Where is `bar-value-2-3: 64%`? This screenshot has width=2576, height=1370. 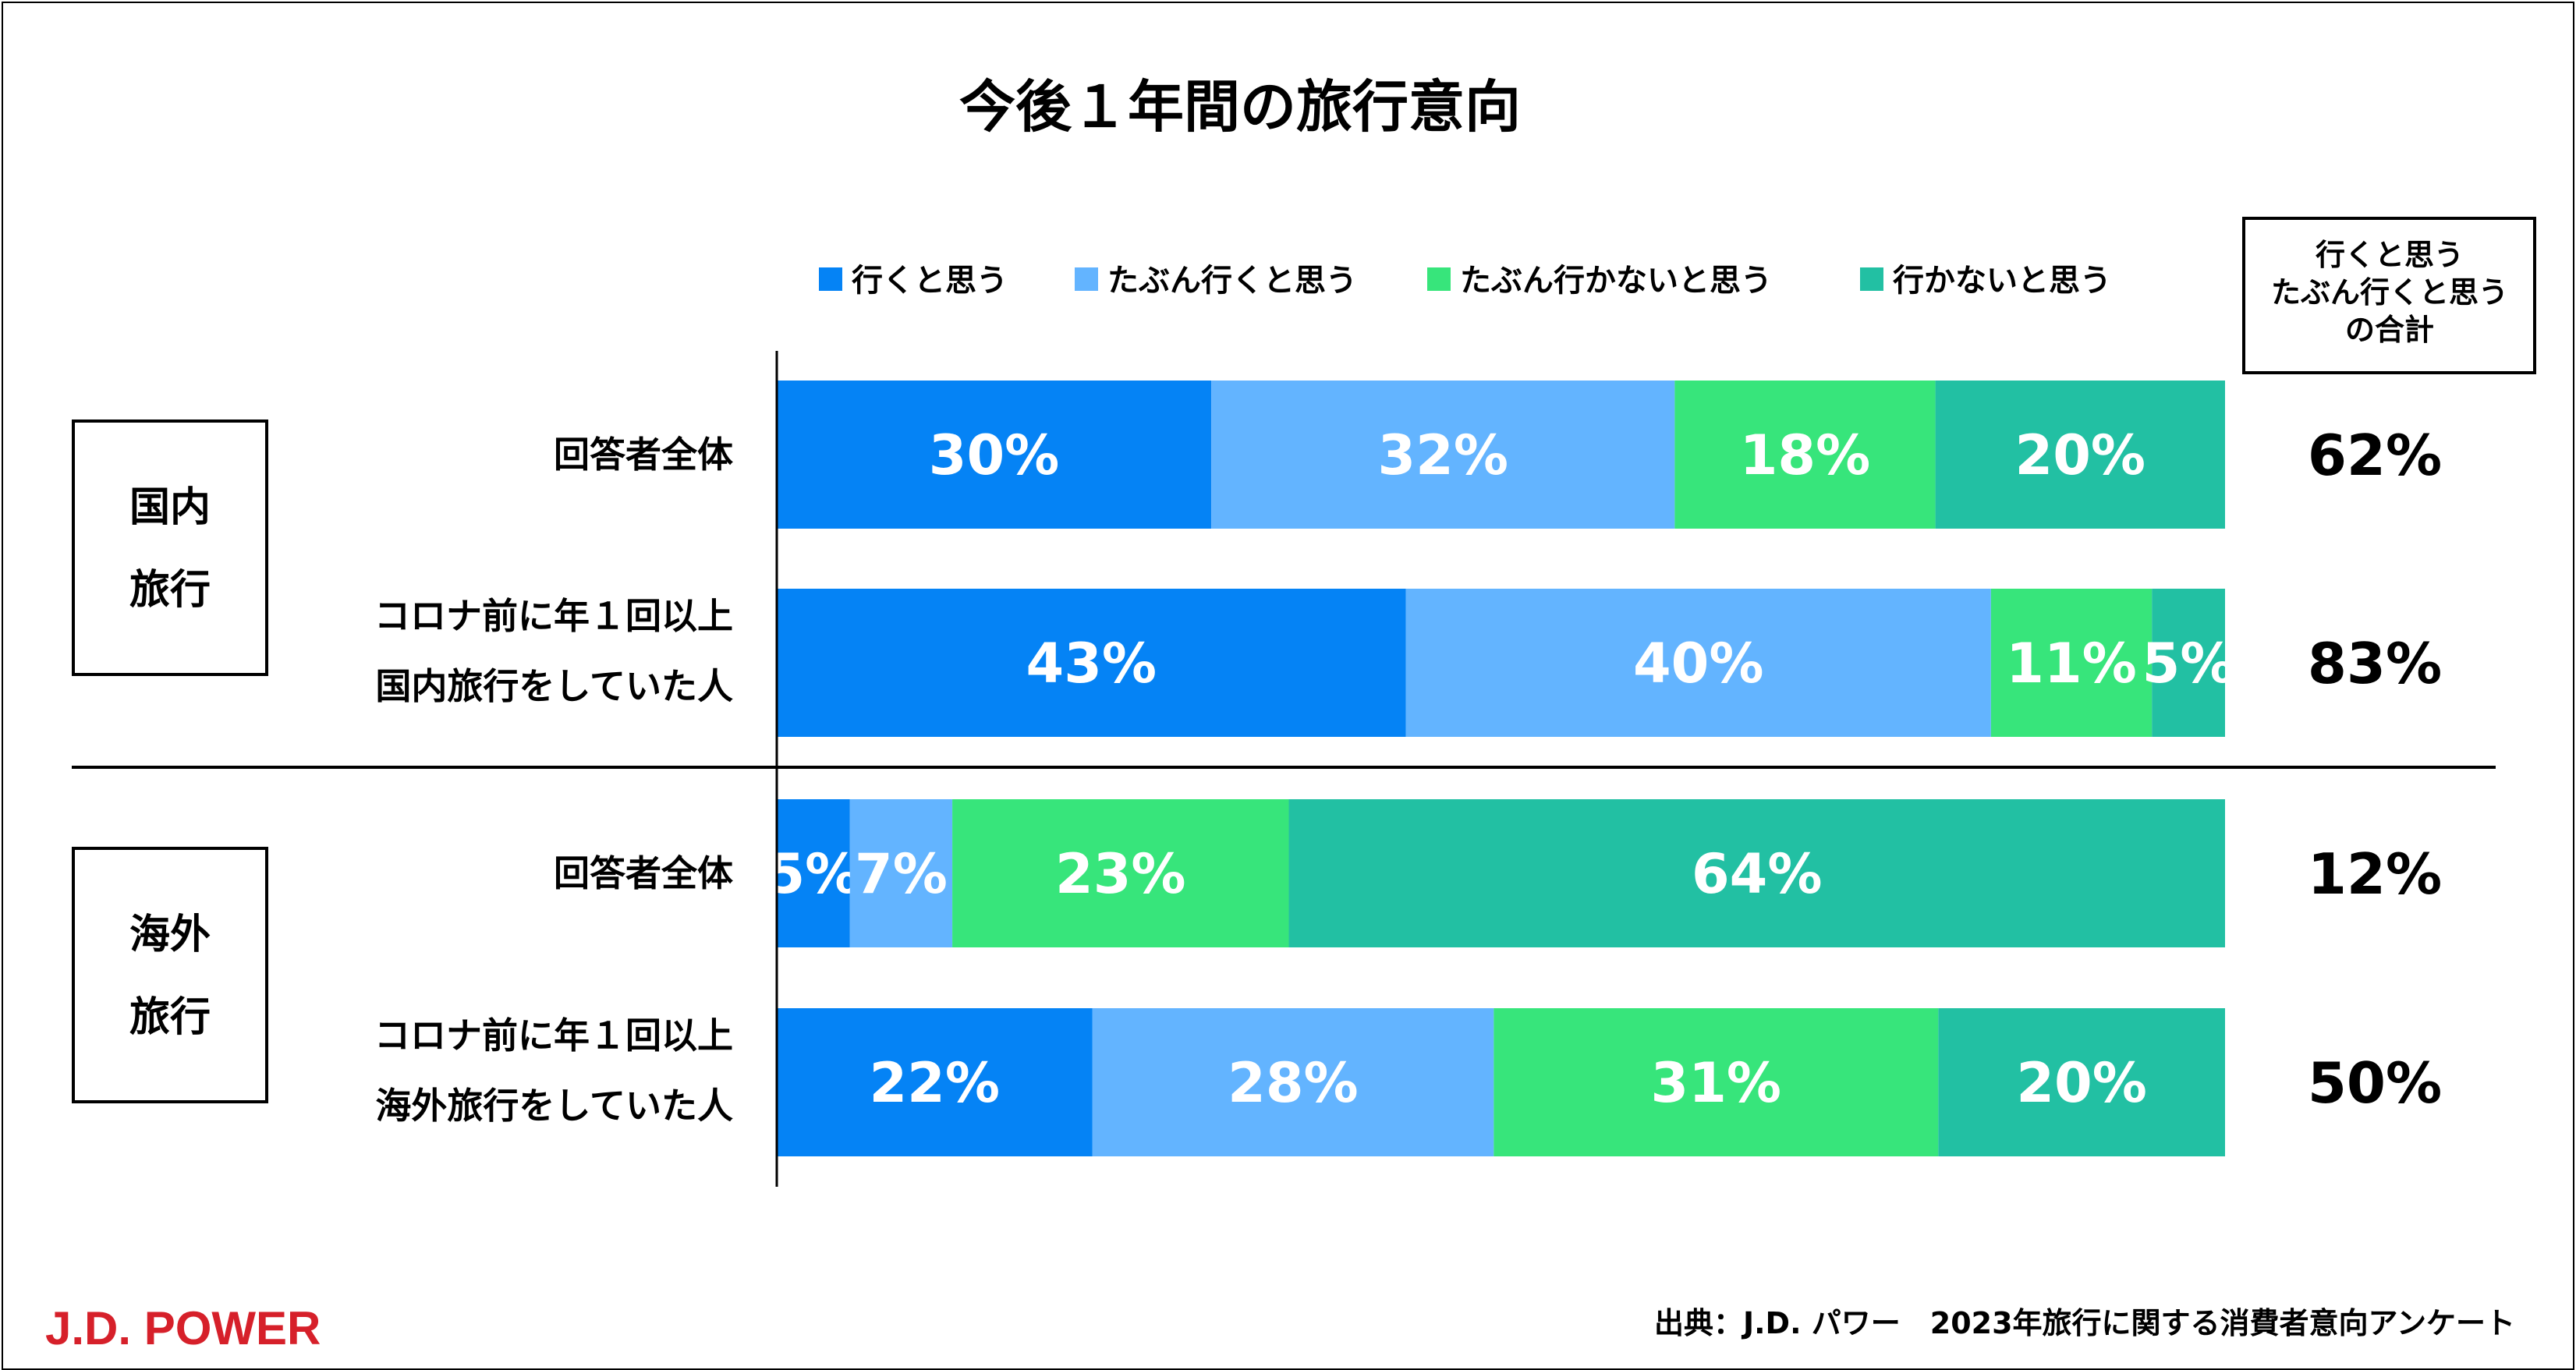
bar-value-2-3: 64% is located at coordinates (1758, 874).